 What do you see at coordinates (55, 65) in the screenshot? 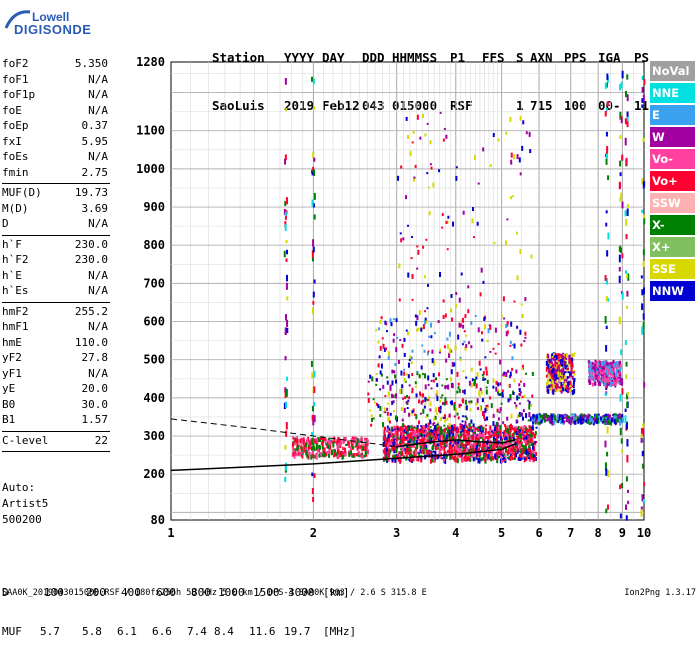
I see `param-row: foF2 5.350` at bounding box center [55, 65].